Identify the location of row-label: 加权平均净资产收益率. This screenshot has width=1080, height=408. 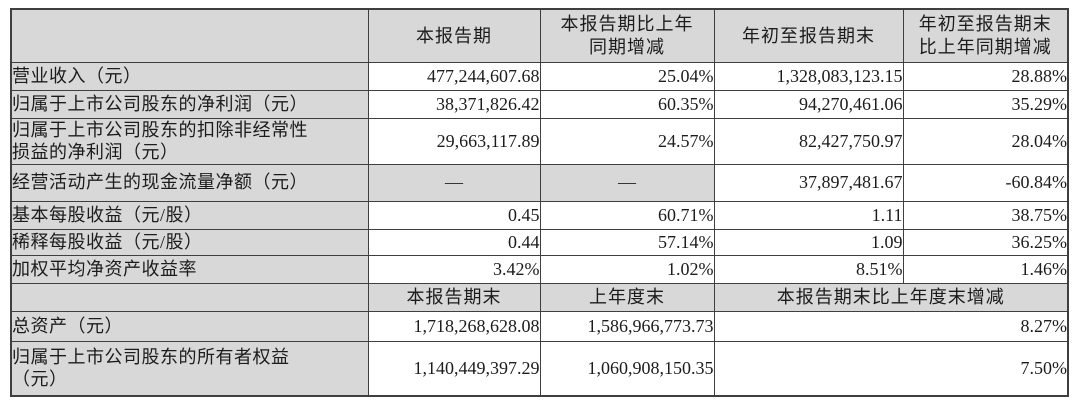
(189, 269).